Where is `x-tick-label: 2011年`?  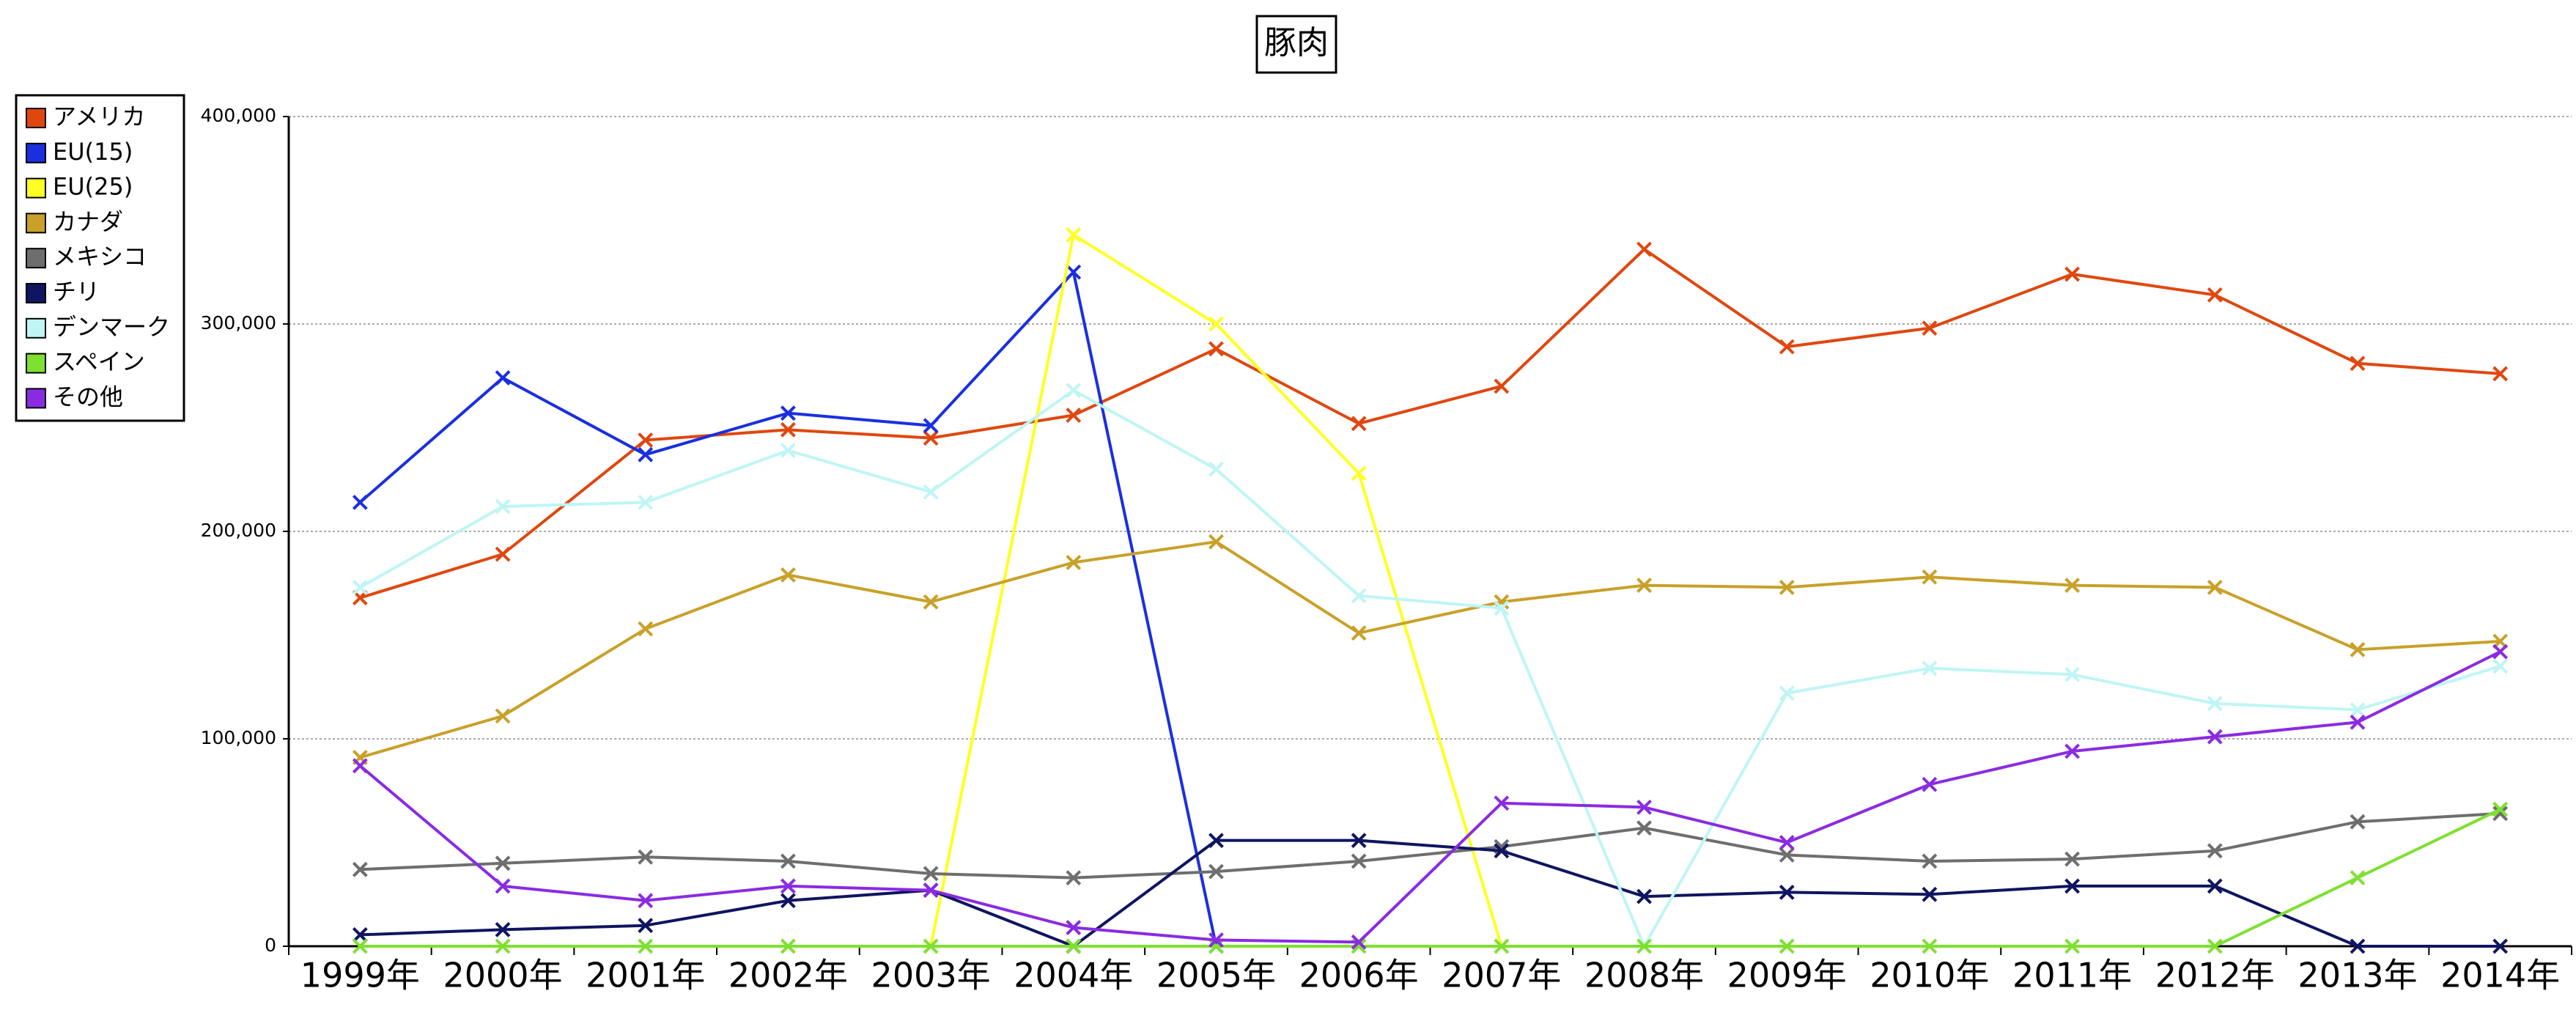 x-tick-label: 2011年 is located at coordinates (2072, 975).